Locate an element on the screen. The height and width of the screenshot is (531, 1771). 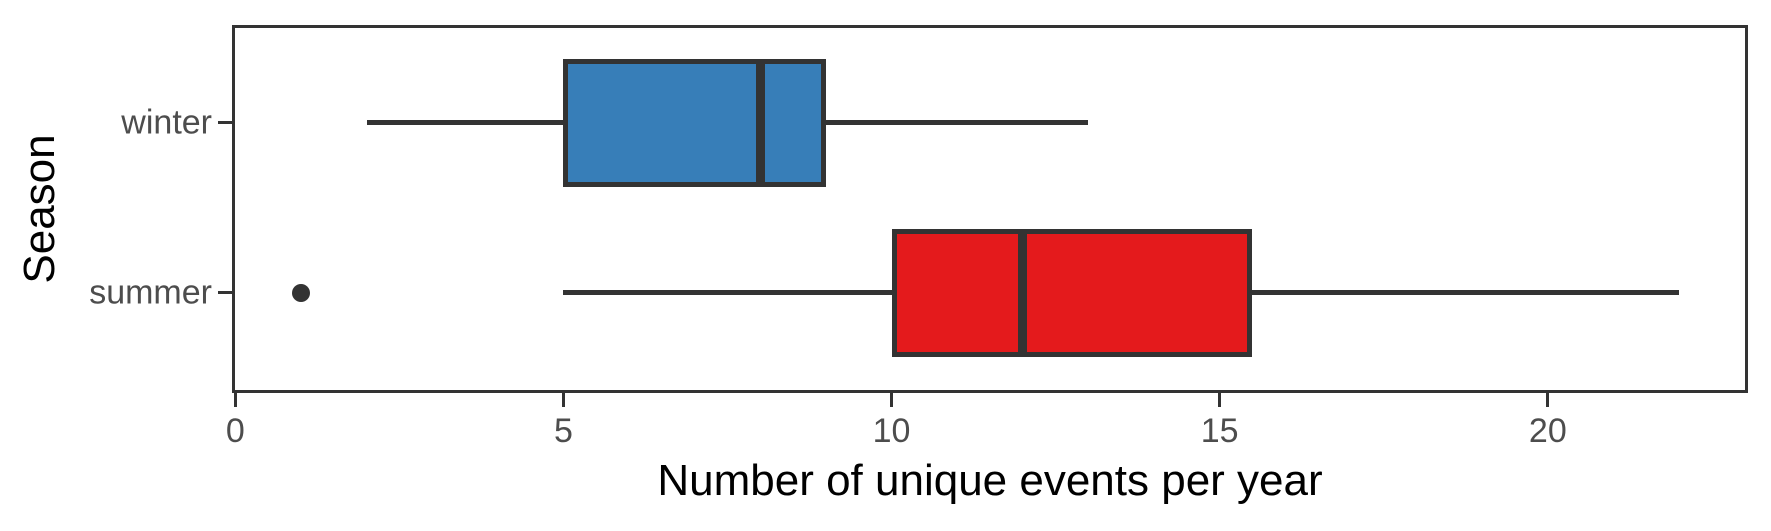
x-tick-label-15: 15 is located at coordinates (1219, 431).